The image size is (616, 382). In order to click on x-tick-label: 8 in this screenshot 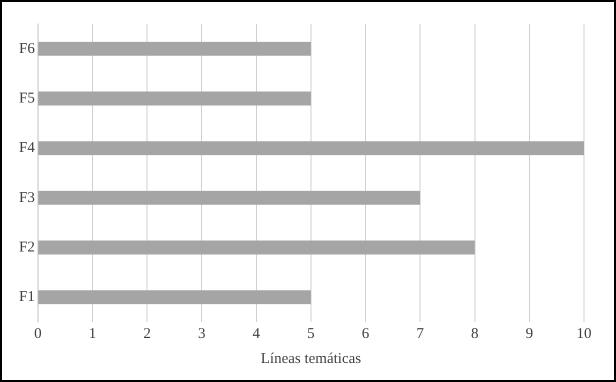, I will do `click(475, 334)`.